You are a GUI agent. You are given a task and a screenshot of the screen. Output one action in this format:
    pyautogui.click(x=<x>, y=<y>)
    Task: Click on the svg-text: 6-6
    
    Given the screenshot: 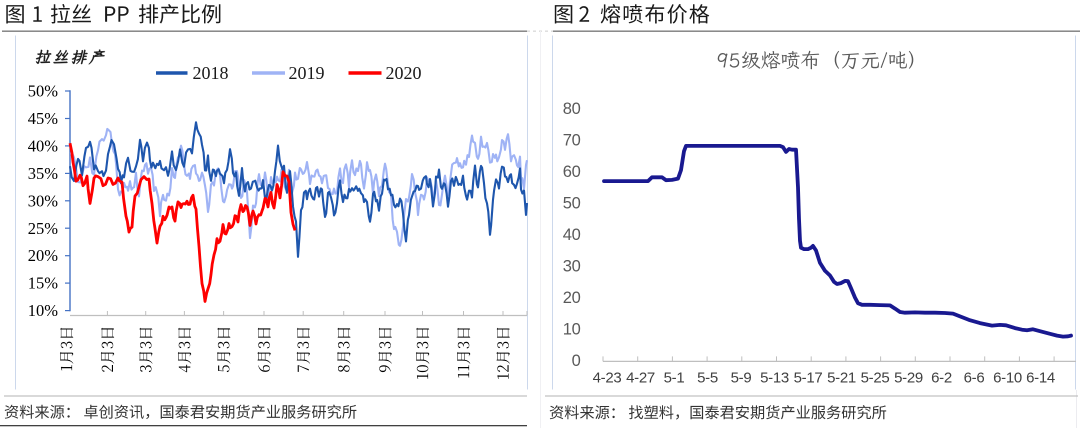 What is the action you would take?
    pyautogui.click(x=974, y=378)
    